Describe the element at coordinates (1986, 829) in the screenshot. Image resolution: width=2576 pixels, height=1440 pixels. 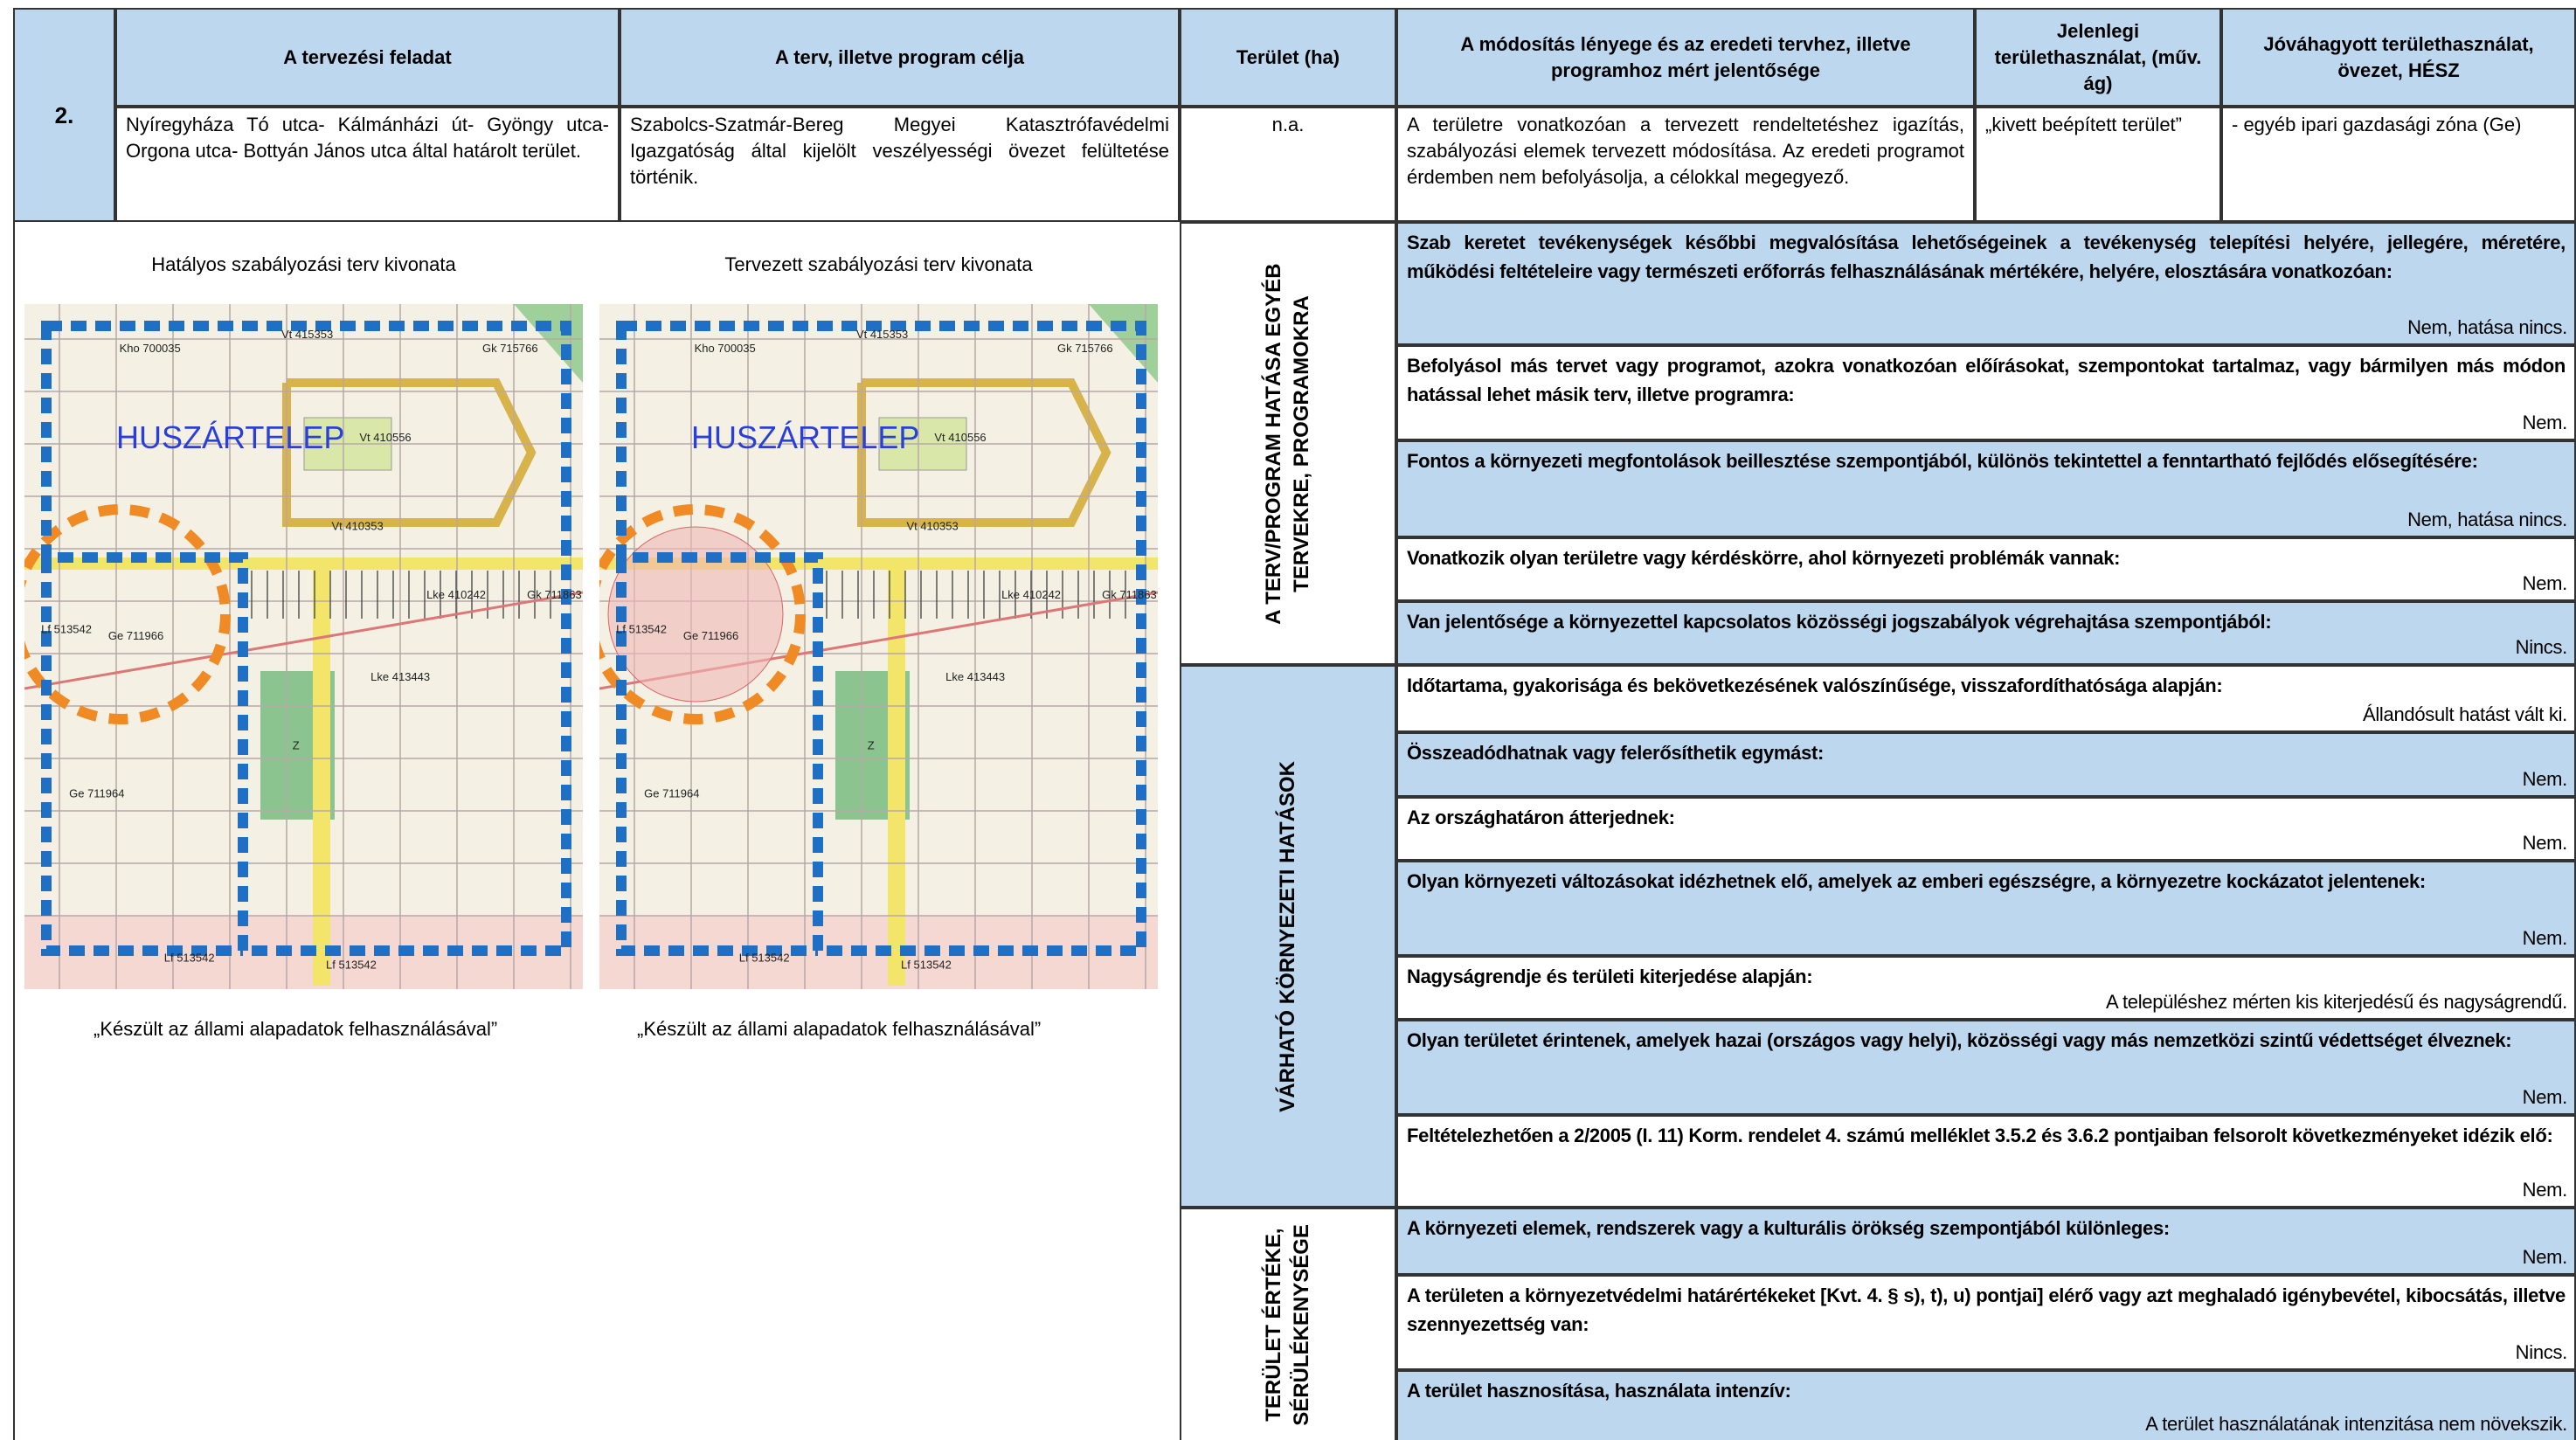
I see `criterion-row: Az országhatáron átterjednek: Nem.` at that location.